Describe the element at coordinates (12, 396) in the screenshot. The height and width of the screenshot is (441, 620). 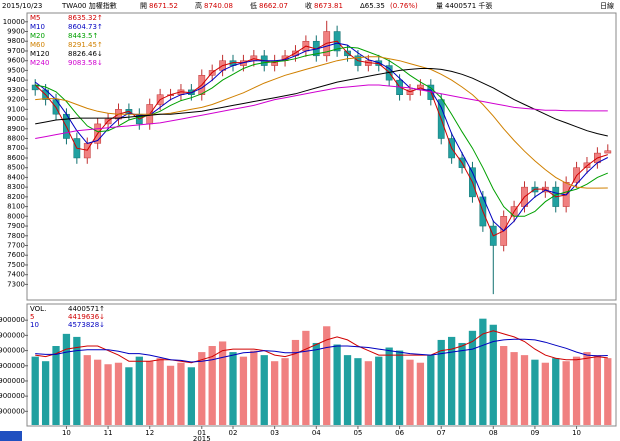
I see `y-tick-label: 1900000` at that location.